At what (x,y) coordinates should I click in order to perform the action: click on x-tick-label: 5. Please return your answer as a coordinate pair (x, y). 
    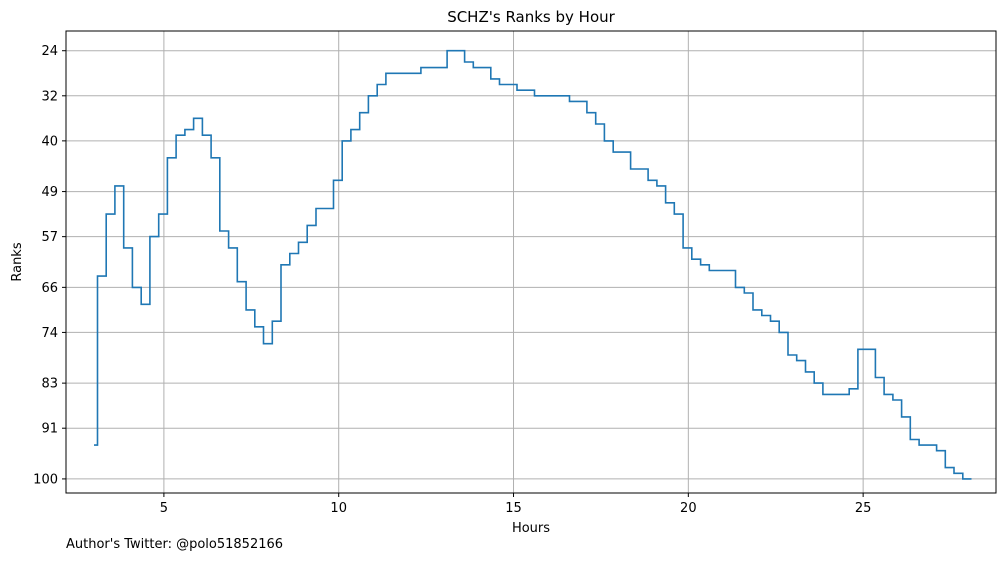
    Looking at the image, I should click on (164, 508).